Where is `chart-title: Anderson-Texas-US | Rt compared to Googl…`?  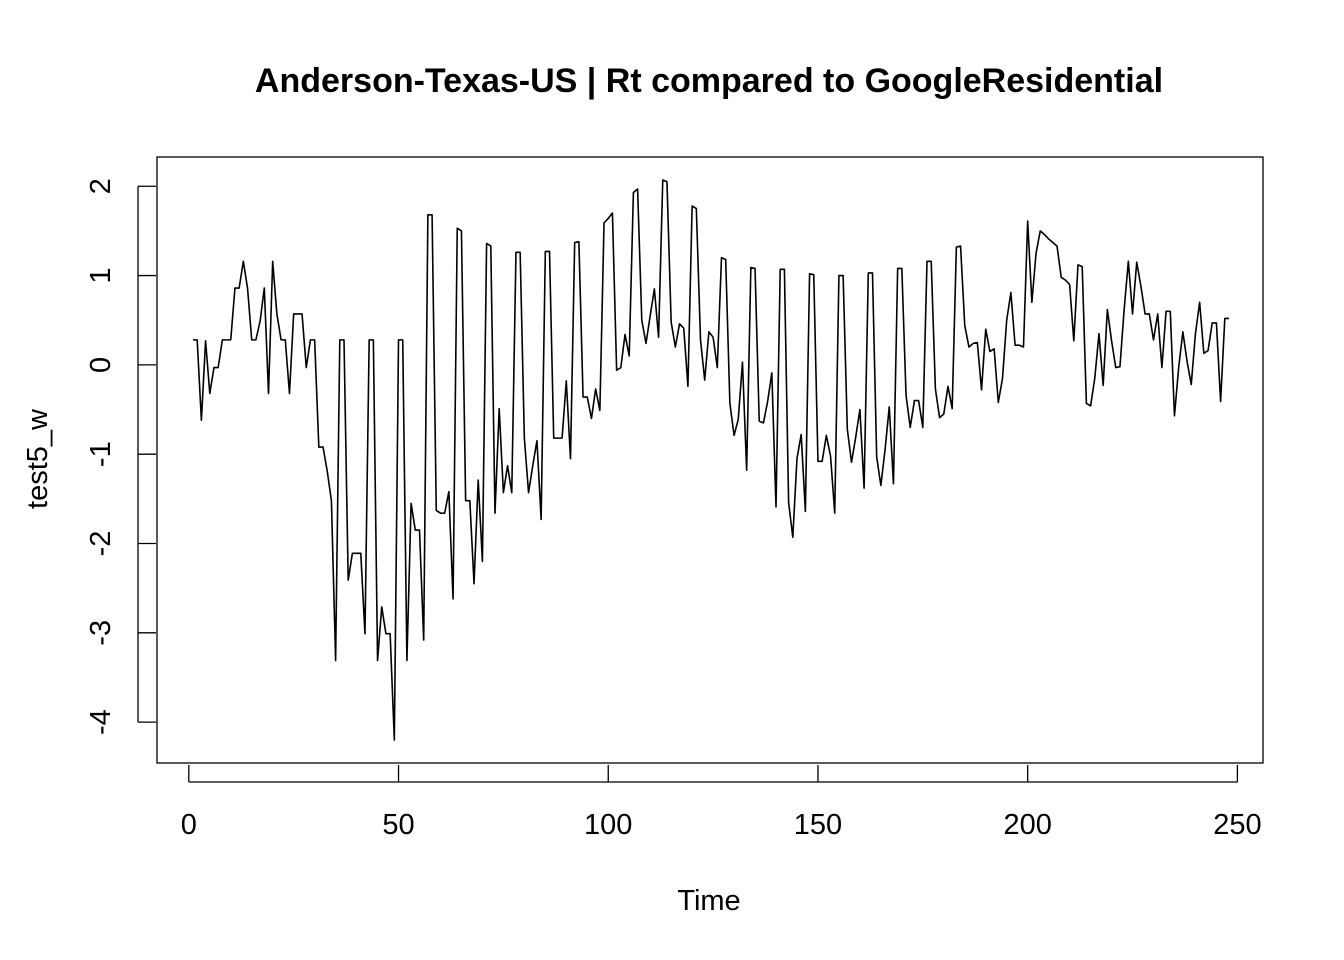
chart-title: Anderson-Texas-US | Rt compared to Googl… is located at coordinates (709, 81).